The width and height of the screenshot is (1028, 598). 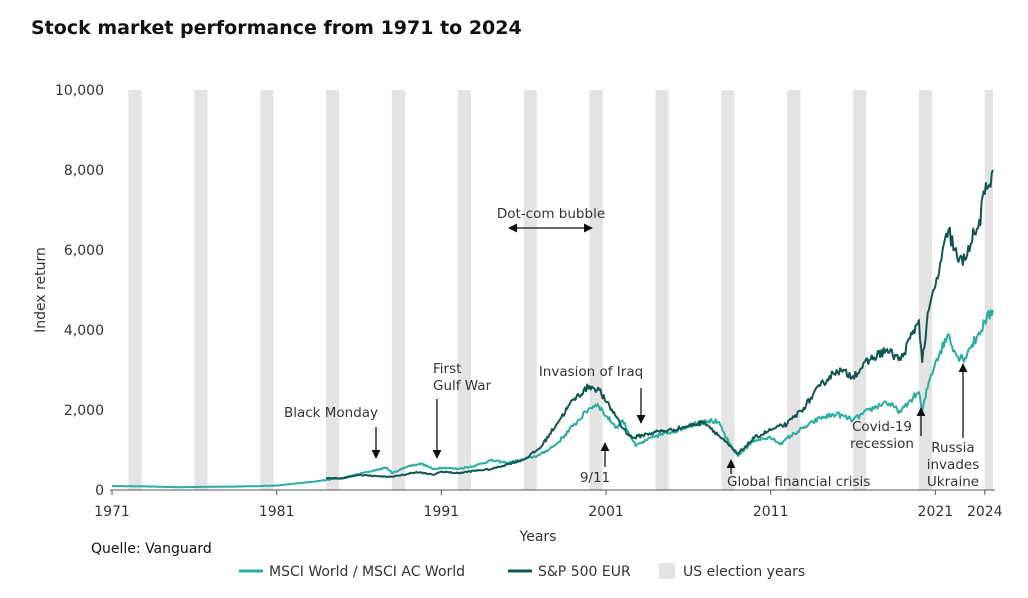 I want to click on annotation-gulf-war: First Gulf War, so click(x=462, y=410).